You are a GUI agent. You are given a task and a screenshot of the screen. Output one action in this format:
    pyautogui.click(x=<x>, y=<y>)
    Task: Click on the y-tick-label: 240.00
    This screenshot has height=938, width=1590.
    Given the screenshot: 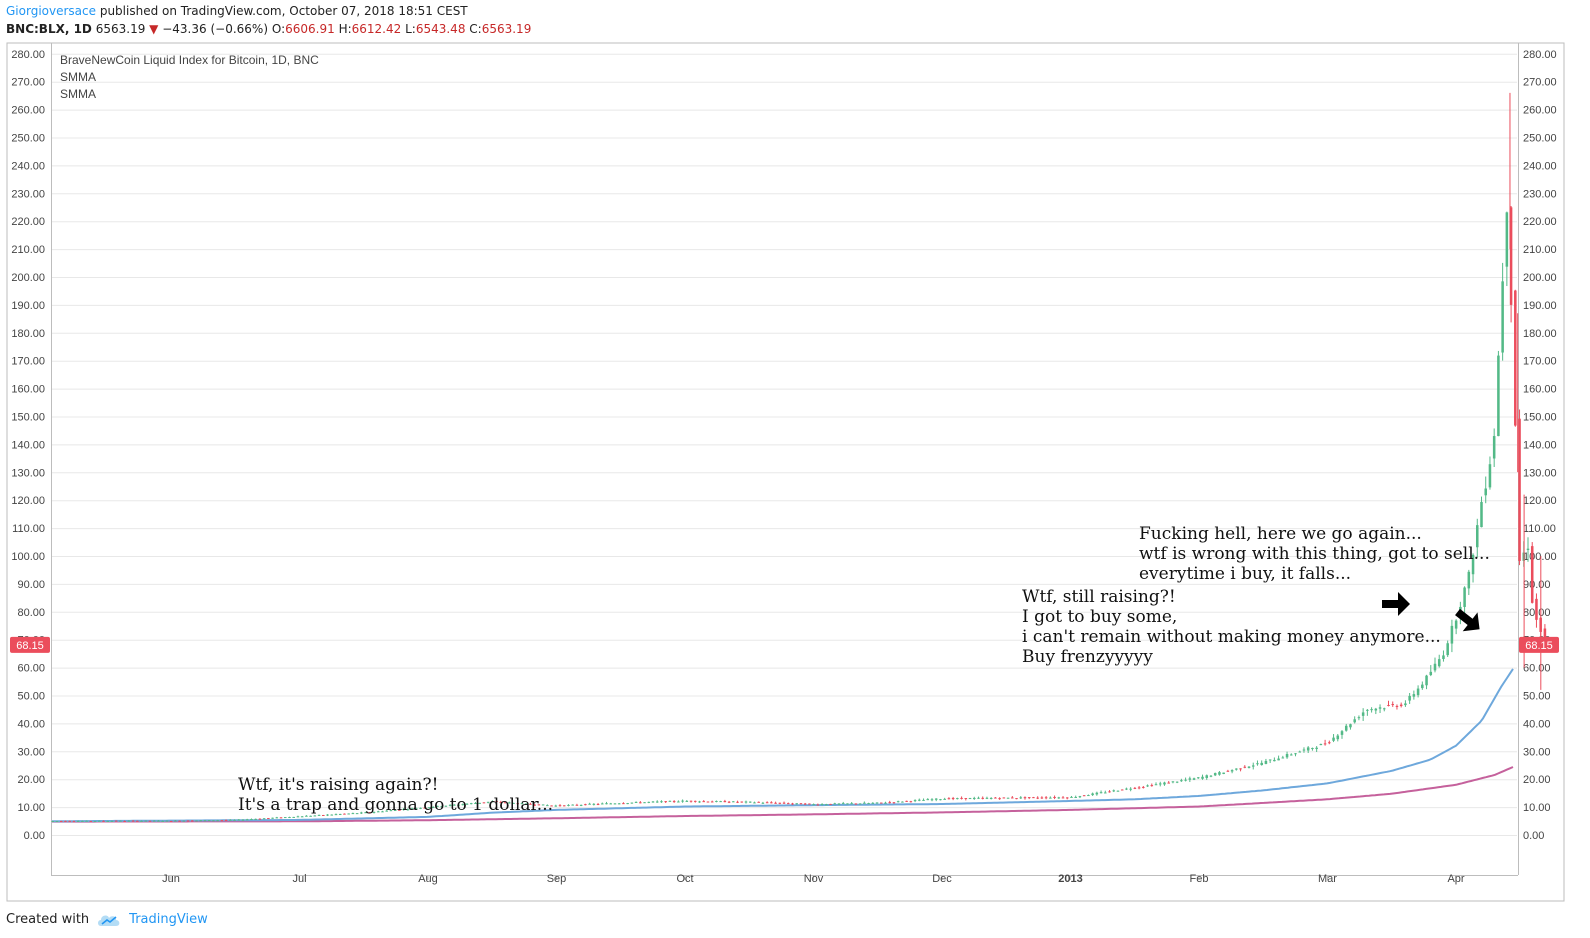 What is the action you would take?
    pyautogui.click(x=1540, y=166)
    